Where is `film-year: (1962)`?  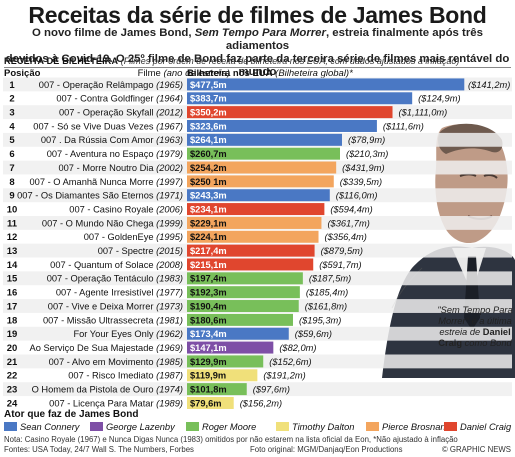 film-year: (1962) is located at coordinates (169, 334).